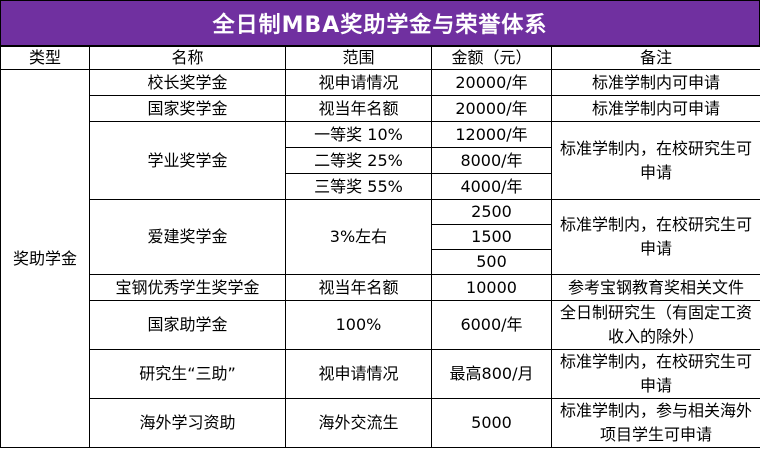  What do you see at coordinates (491, 212) in the screenshot?
I see `amount-cell: 2500` at bounding box center [491, 212].